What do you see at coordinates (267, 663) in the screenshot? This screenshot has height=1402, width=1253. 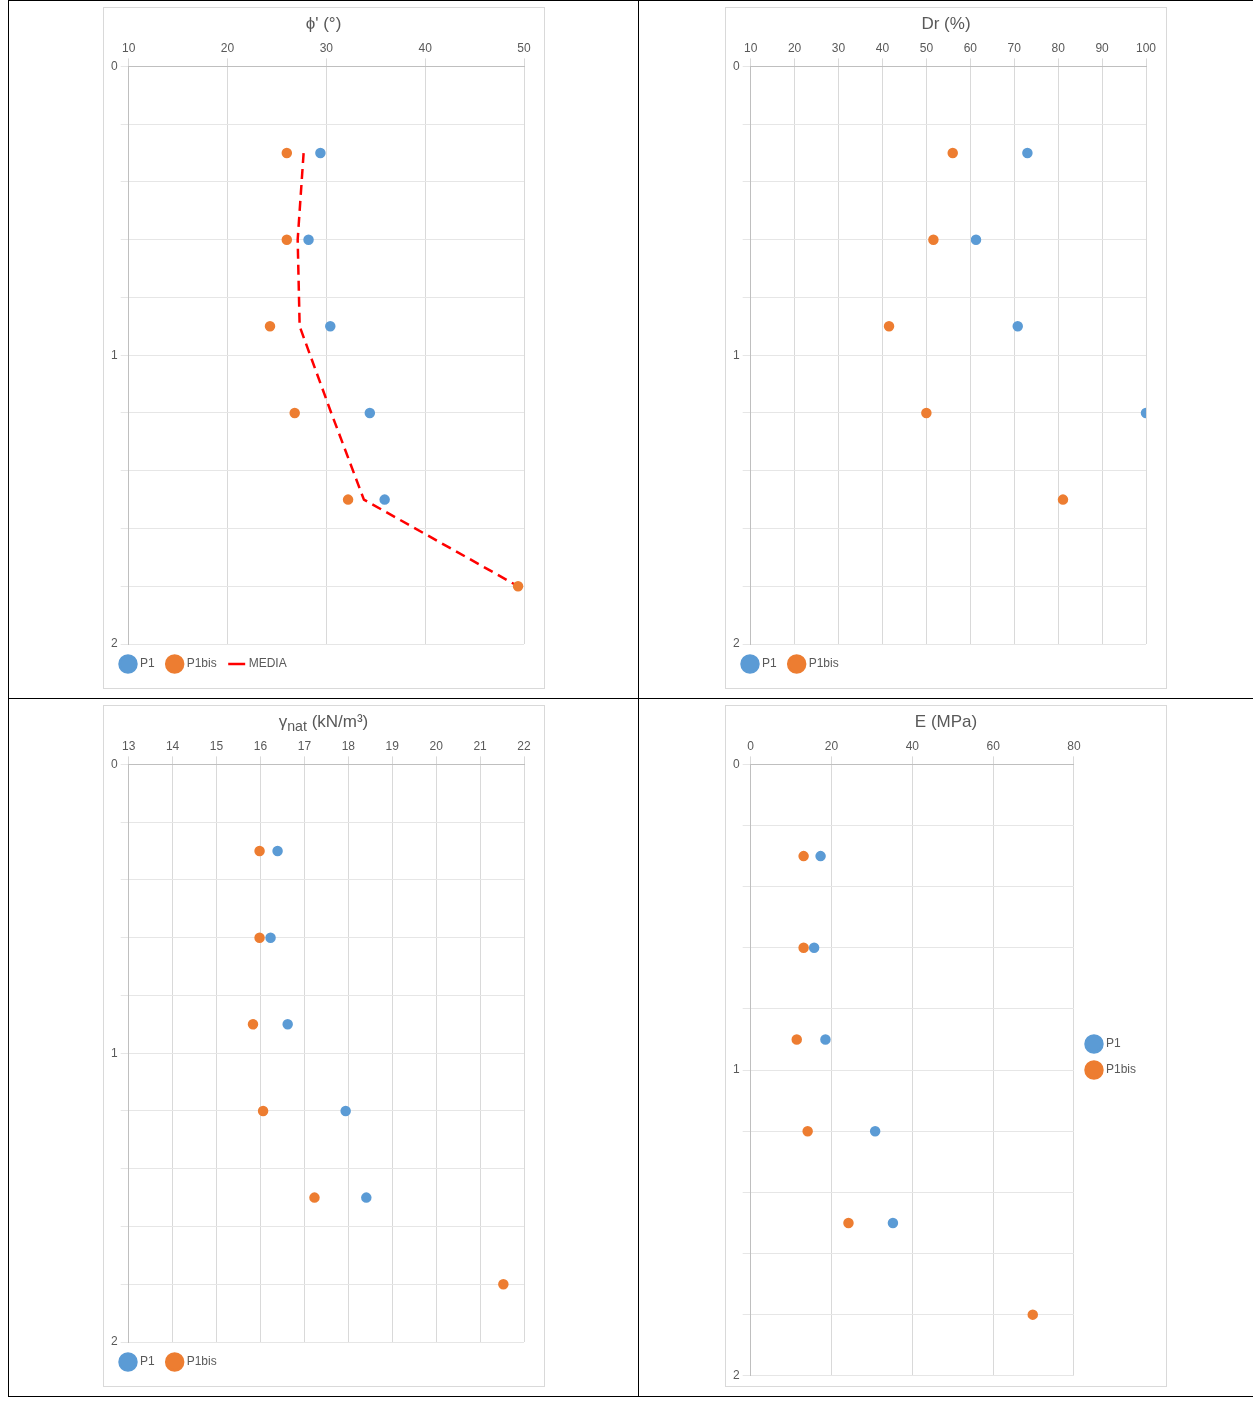 I see `legend-label: MEDIA` at bounding box center [267, 663].